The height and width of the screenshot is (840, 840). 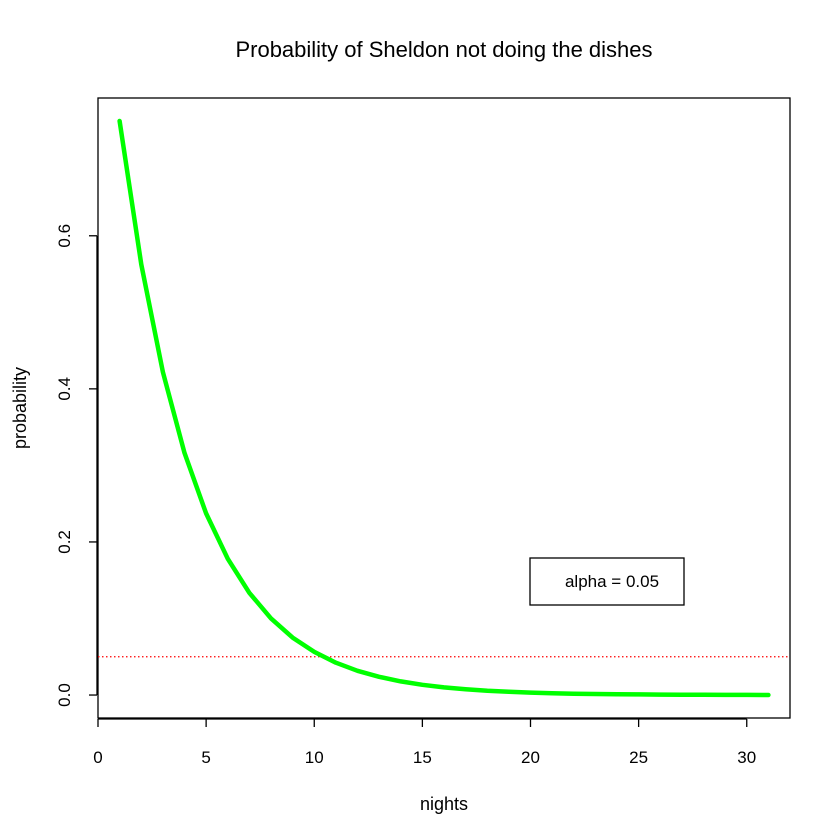 I want to click on x-tick-label: 20, so click(x=530, y=757).